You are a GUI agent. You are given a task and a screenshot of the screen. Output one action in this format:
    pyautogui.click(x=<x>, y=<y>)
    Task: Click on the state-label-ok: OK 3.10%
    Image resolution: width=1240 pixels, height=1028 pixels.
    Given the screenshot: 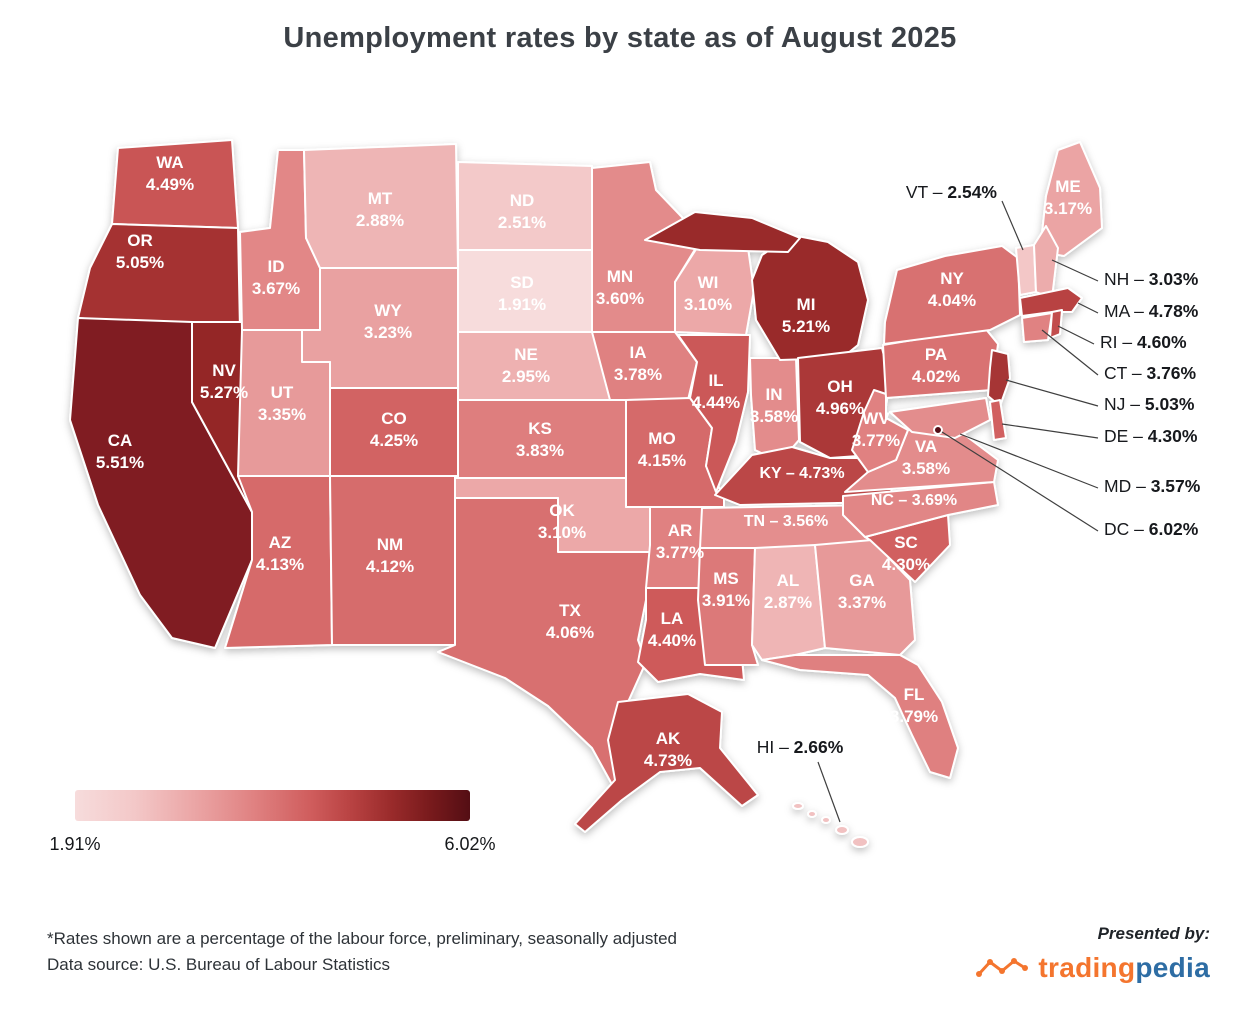 What is the action you would take?
    pyautogui.click(x=562, y=521)
    